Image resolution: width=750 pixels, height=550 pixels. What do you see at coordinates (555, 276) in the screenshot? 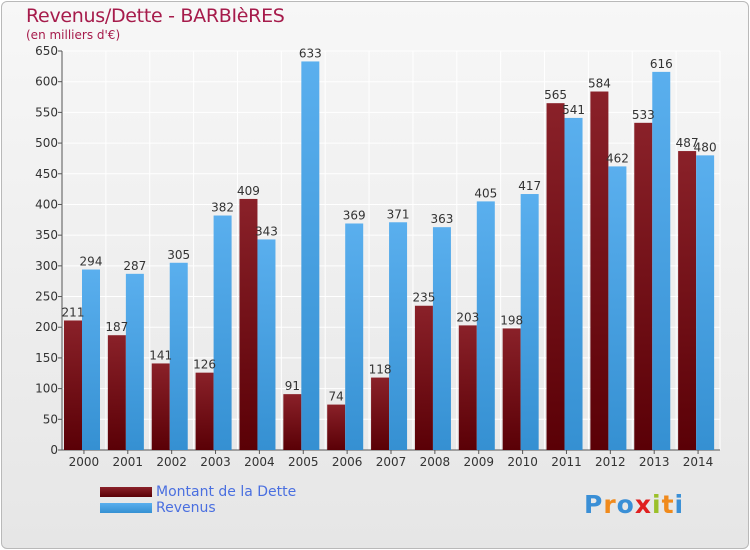
I see `bar-dette-2011` at bounding box center [555, 276].